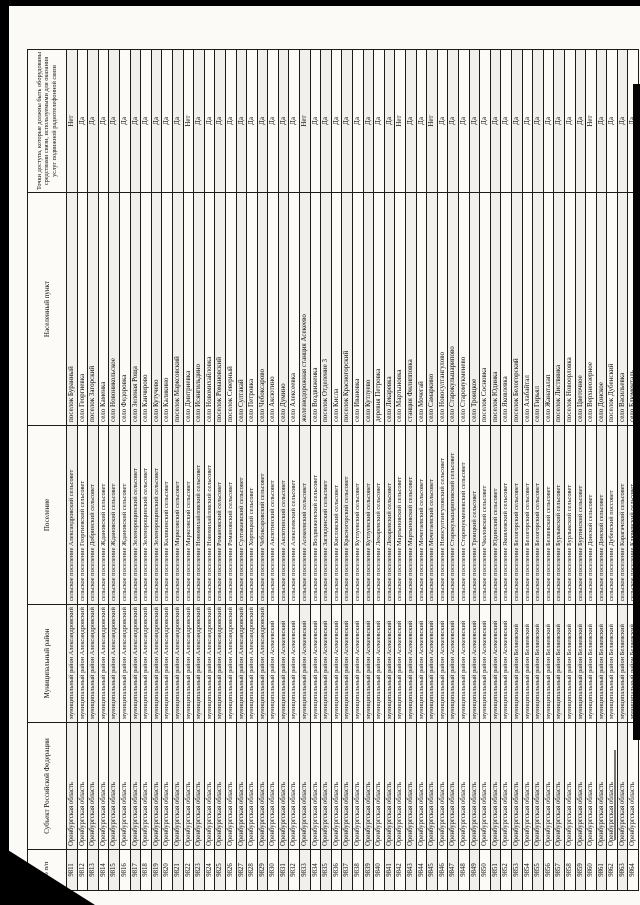 The image size is (640, 905). I want to click on cell-num: 9864, so click(633, 870).